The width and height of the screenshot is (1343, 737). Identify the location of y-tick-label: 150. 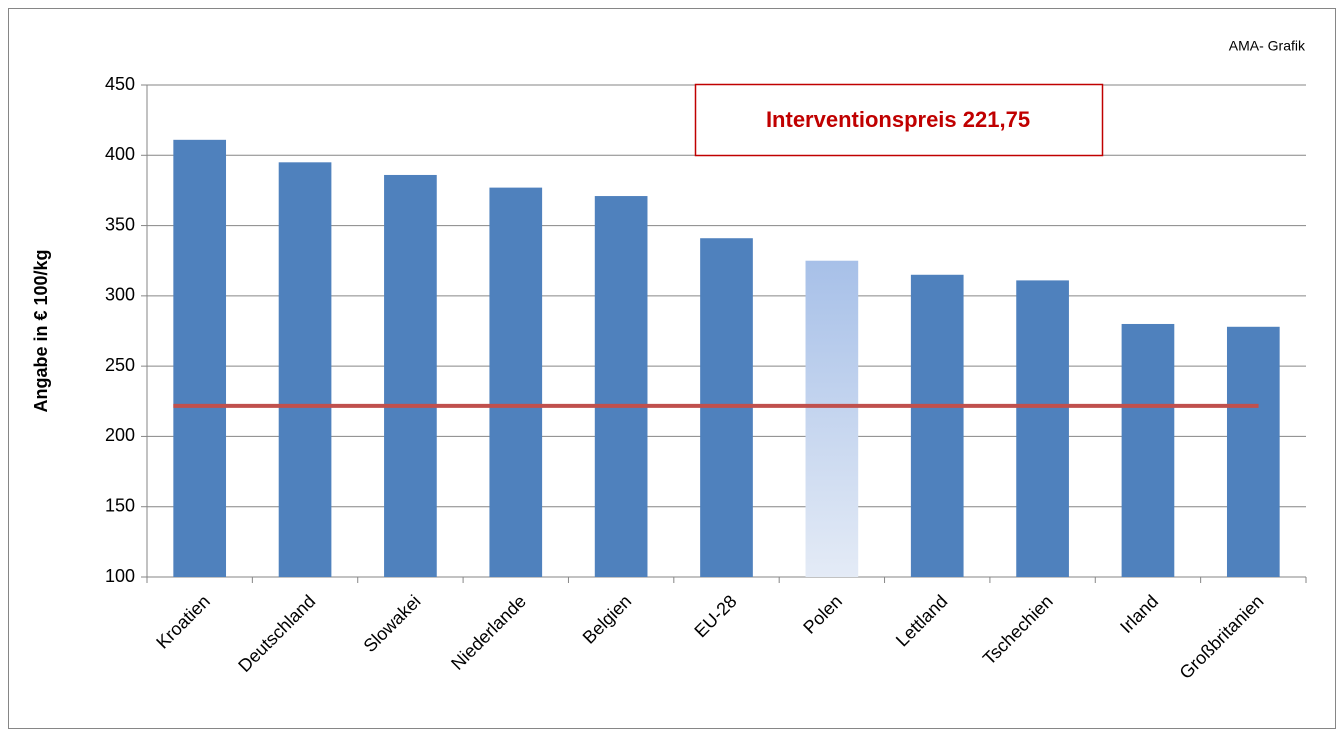
(120, 505).